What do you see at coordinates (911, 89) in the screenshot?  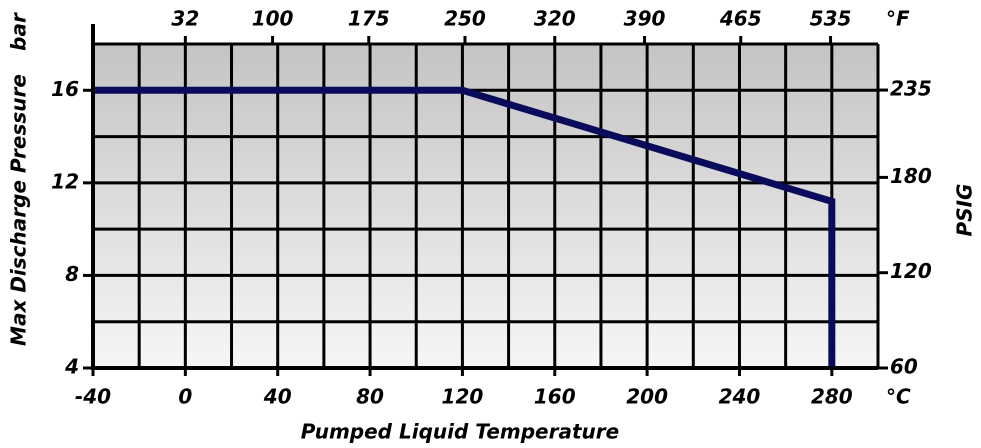 I see `y2-tick-label: 235` at bounding box center [911, 89].